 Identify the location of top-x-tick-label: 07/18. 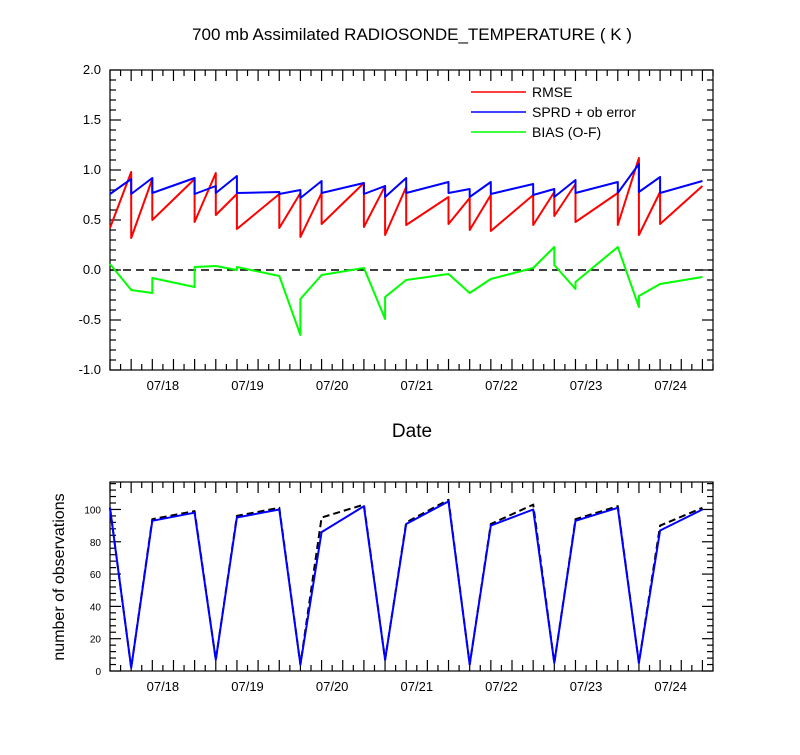
(163, 385).